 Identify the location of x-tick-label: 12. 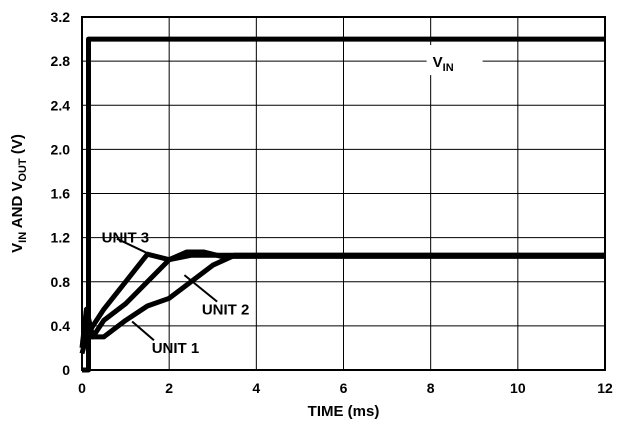
(605, 388).